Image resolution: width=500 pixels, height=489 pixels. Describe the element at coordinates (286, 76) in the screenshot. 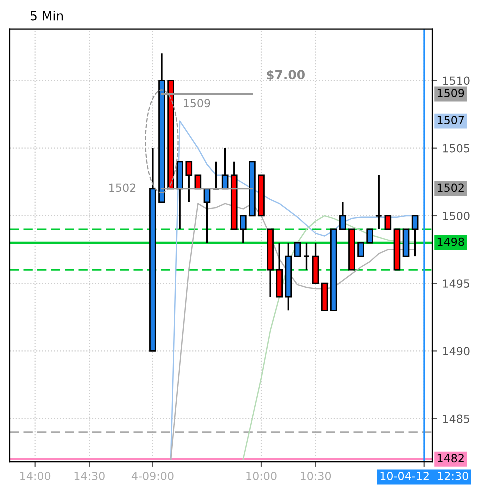

I see `annotation: $7.00` at that location.